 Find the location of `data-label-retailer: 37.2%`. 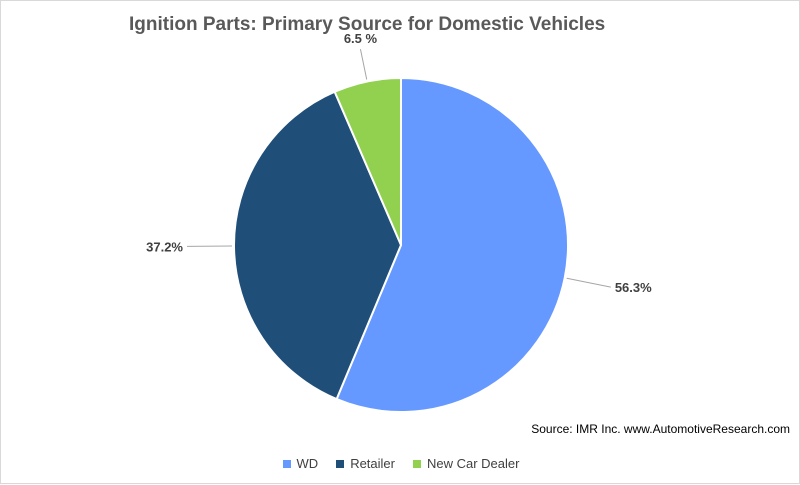

data-label-retailer: 37.2% is located at coordinates (164, 246).